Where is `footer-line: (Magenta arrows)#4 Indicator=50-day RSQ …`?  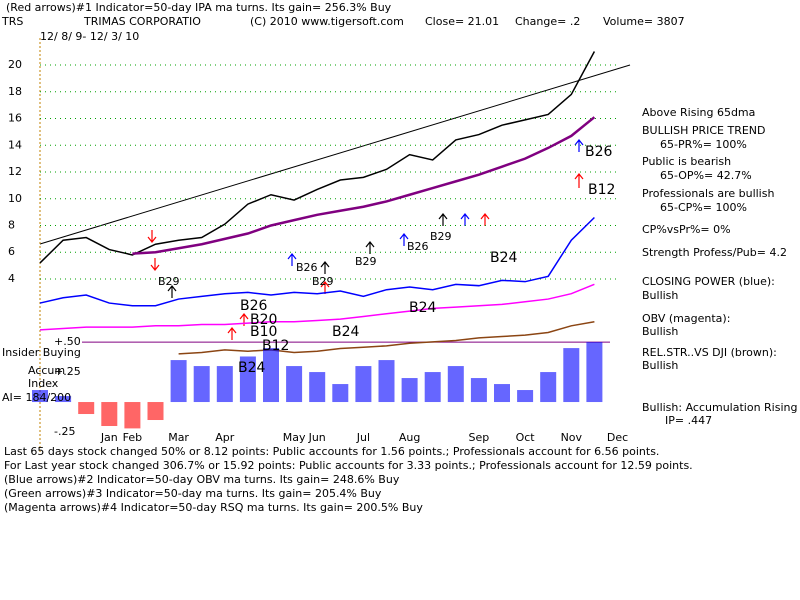
footer-line: (Magenta arrows)#4 Indicator=50-day RSQ … is located at coordinates (213, 507).